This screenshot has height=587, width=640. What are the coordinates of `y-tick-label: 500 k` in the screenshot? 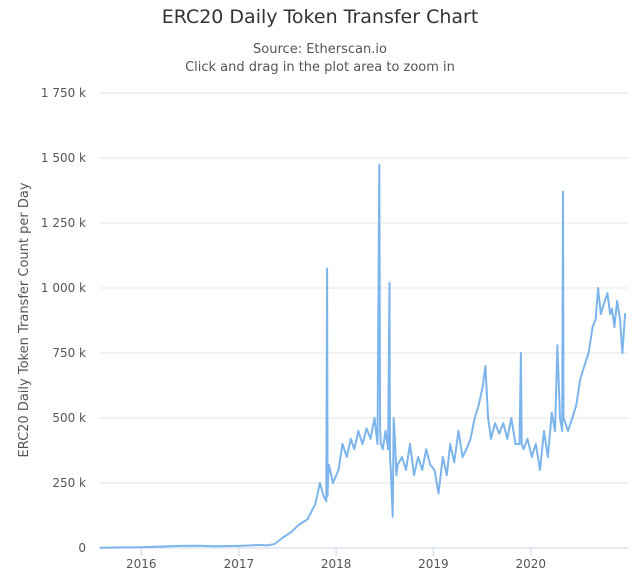 It's located at (69, 418).